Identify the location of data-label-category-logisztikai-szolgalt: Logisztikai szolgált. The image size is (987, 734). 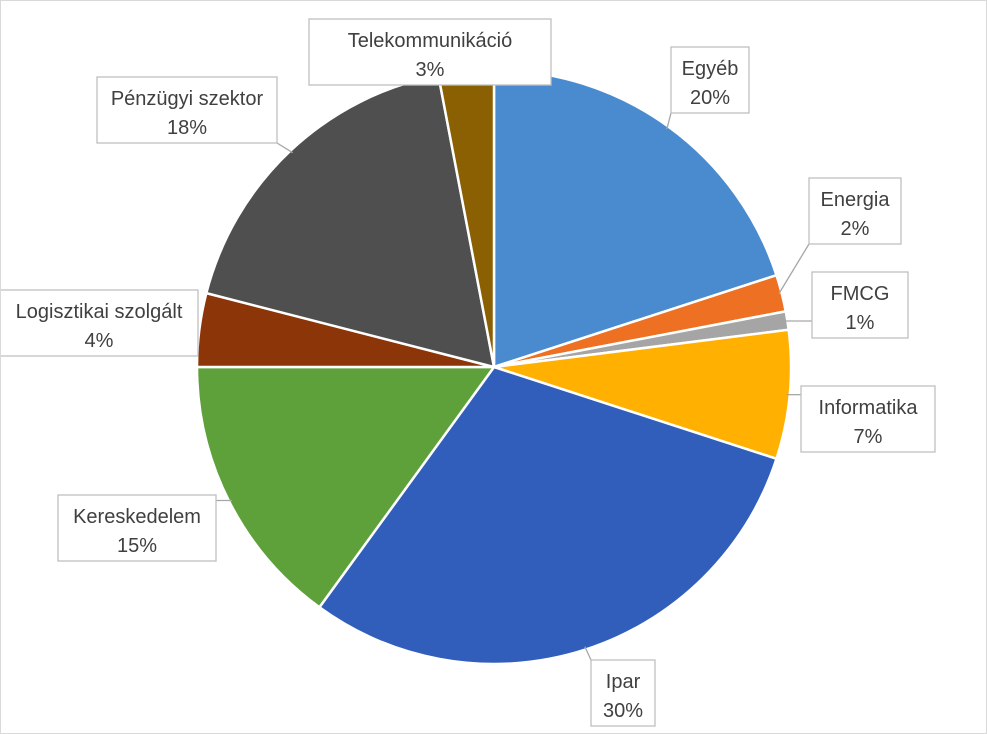
(99, 312).